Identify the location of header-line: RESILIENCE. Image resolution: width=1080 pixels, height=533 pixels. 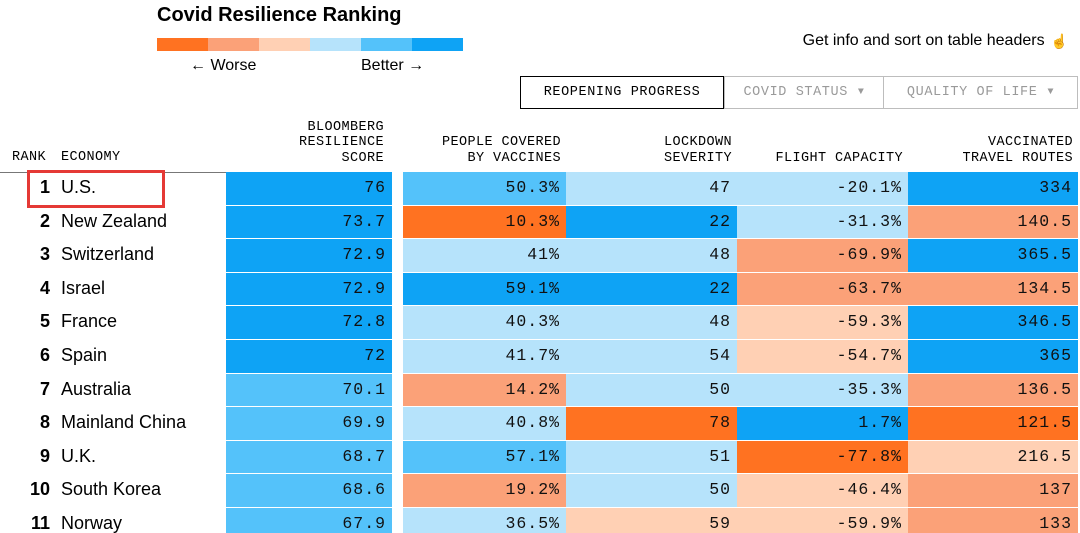
(341, 142).